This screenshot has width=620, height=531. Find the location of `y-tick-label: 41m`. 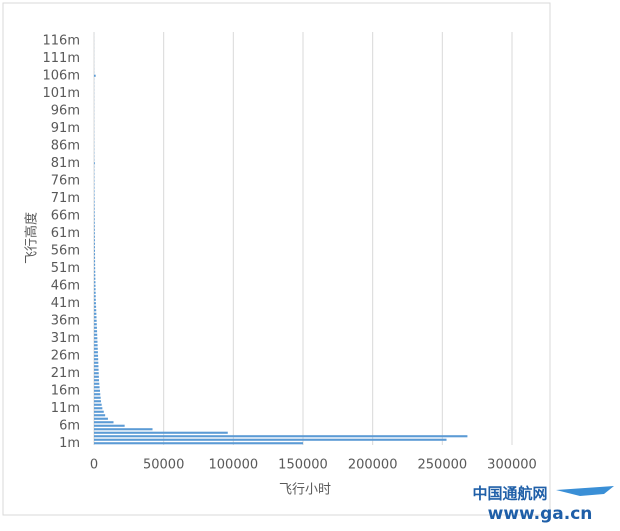

y-tick-label: 41m is located at coordinates (65, 303).